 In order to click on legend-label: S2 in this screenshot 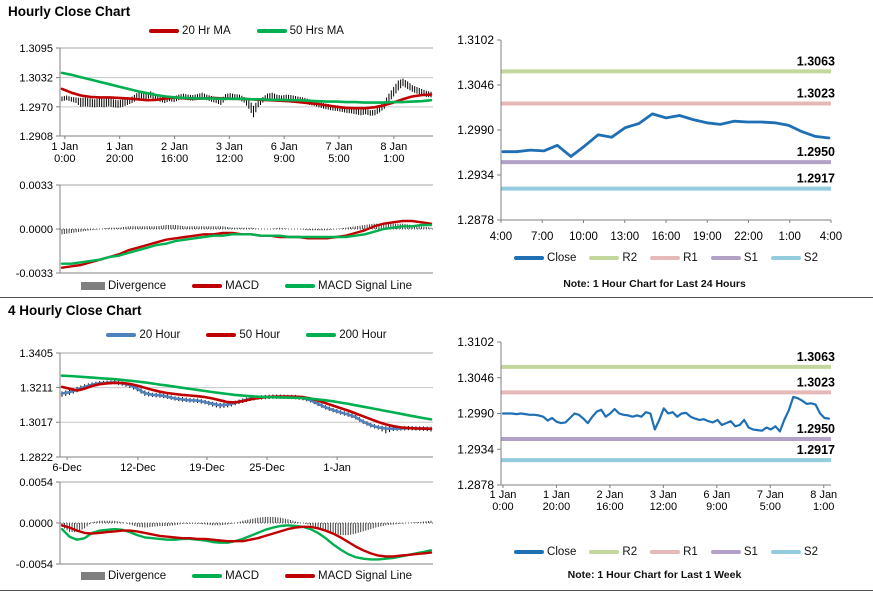, I will do `click(810, 552)`.